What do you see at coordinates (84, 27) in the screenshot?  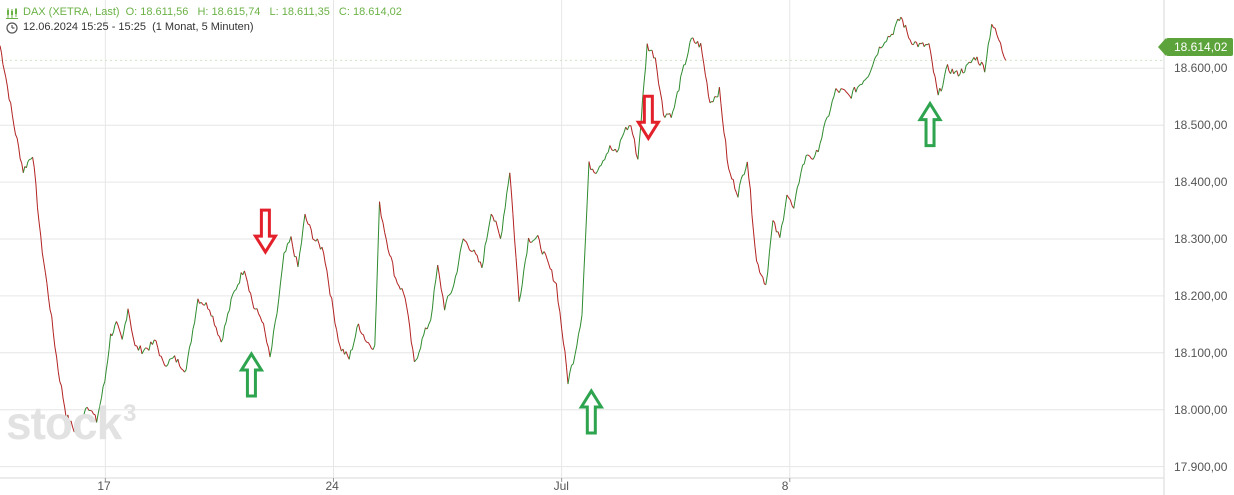 I see `timestamp: 12.06.2024 15:25 - 15:25` at bounding box center [84, 27].